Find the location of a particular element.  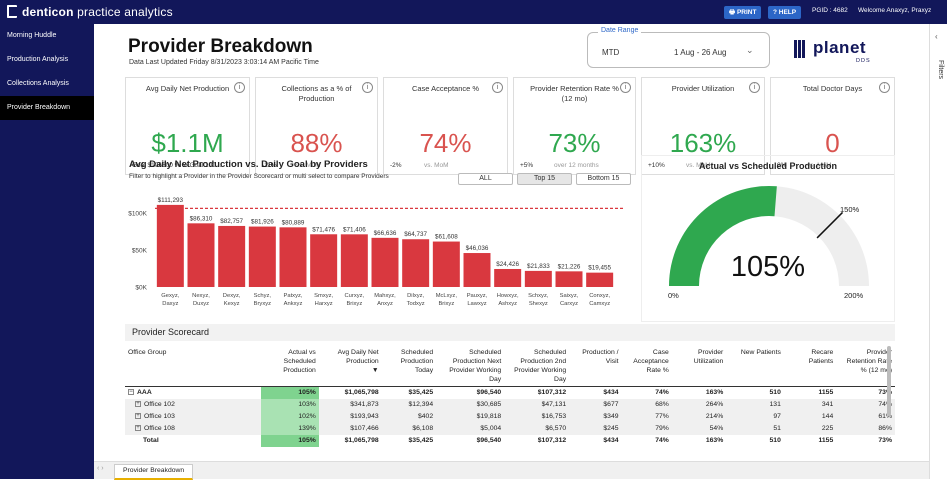

table-cell: $107,466 is located at coordinates (350, 429).